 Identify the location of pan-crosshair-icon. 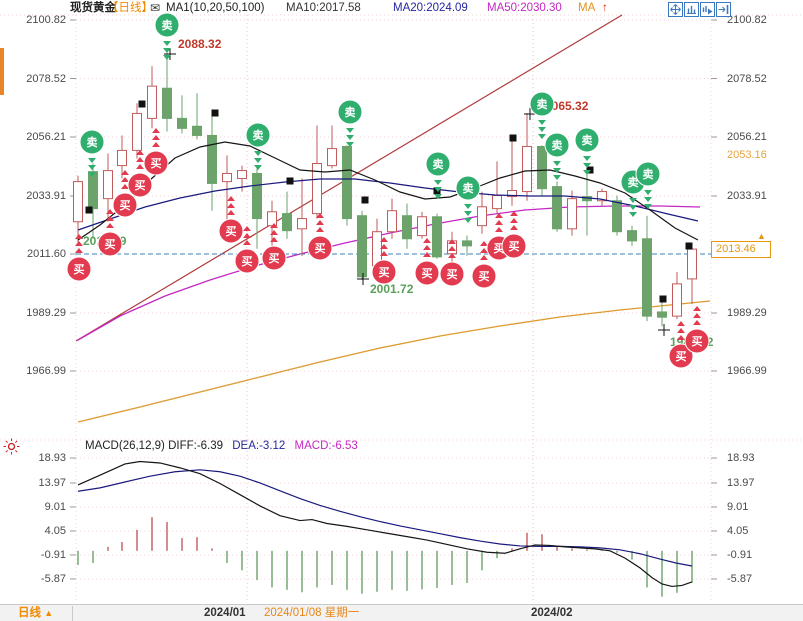
(675, 9).